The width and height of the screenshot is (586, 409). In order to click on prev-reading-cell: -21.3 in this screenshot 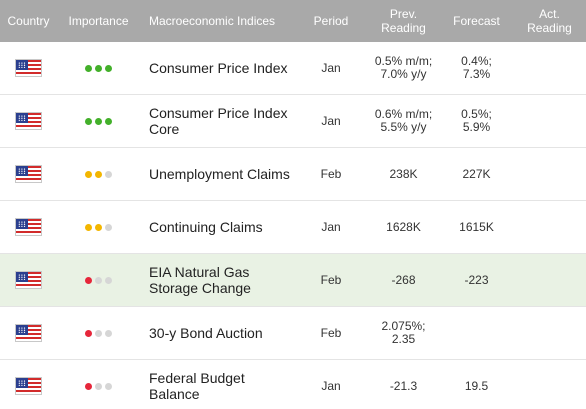, I will do `click(403, 385)`.